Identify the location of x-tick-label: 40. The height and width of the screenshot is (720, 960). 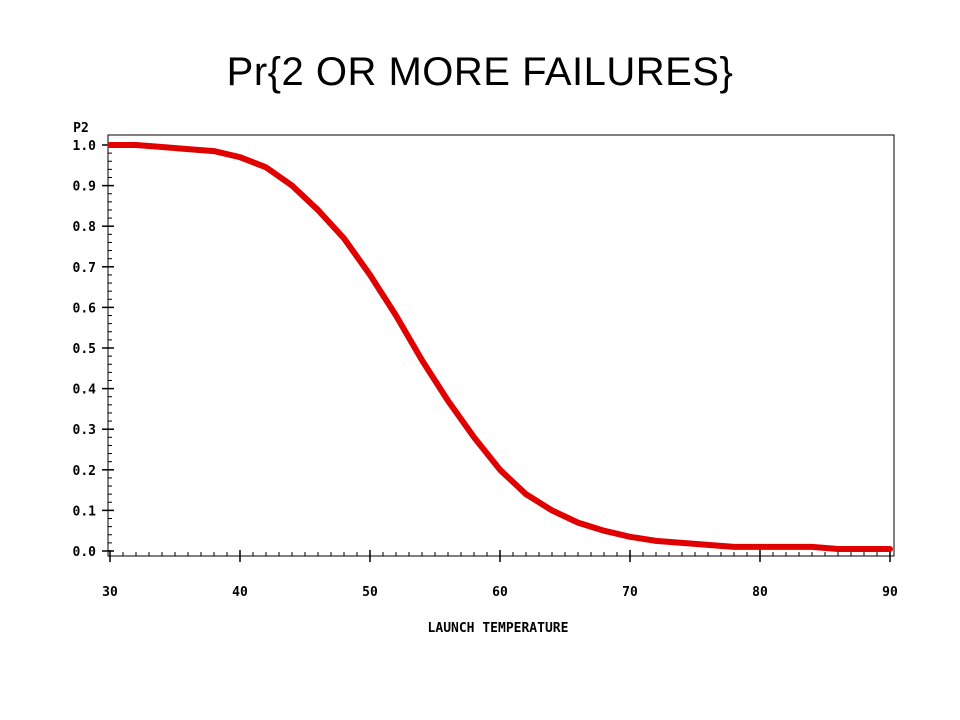
(240, 592).